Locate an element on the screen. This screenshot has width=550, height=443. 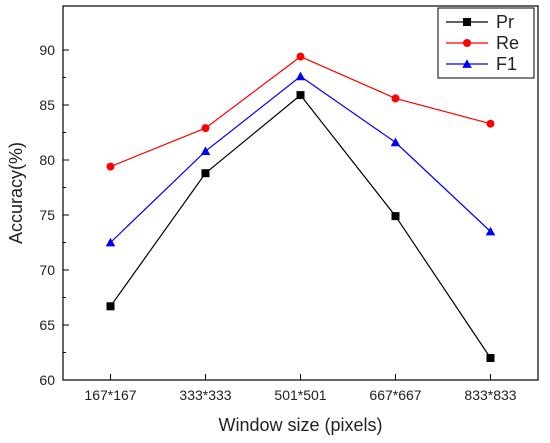
x-axis-title: Window size (pixels) is located at coordinates (300, 425).